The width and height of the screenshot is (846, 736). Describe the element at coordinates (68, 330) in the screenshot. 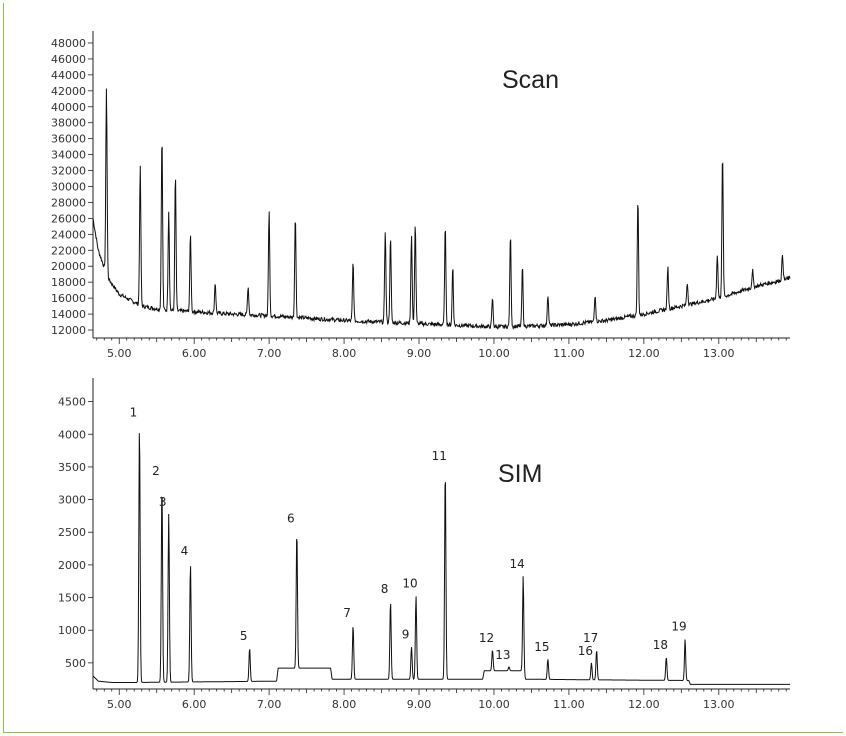

I see `y-tick-label: 12000` at that location.